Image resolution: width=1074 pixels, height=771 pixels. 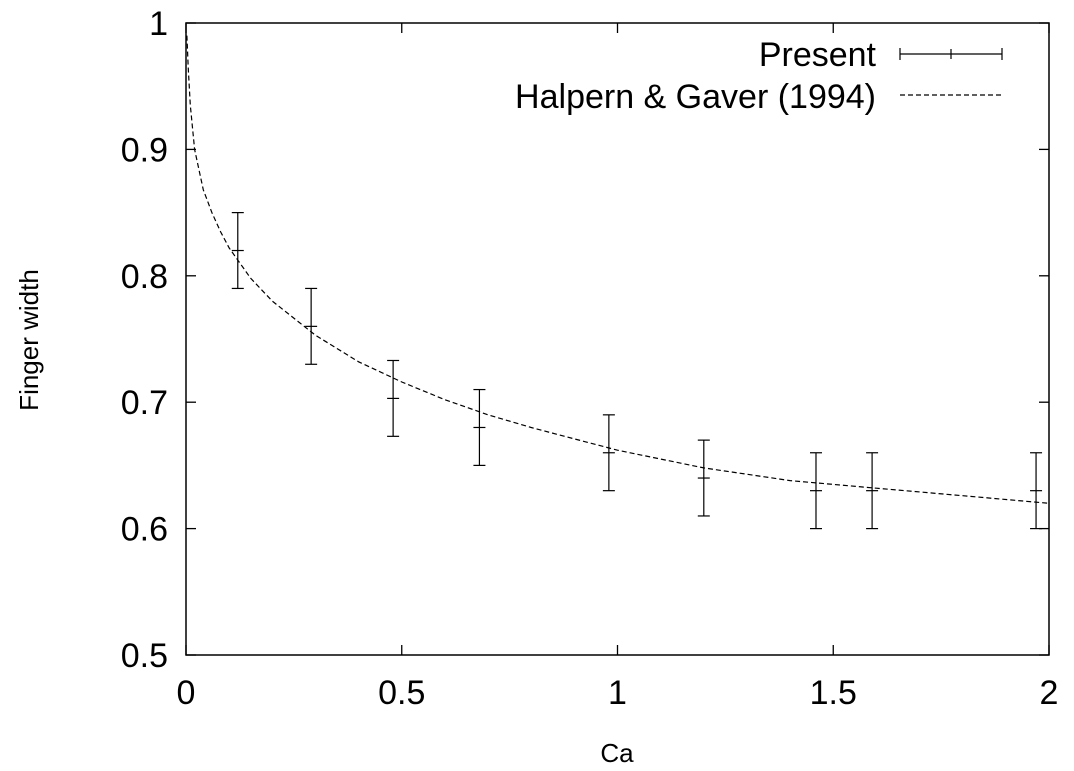 I want to click on x-tick-label-1: 0.5, so click(x=401, y=693).